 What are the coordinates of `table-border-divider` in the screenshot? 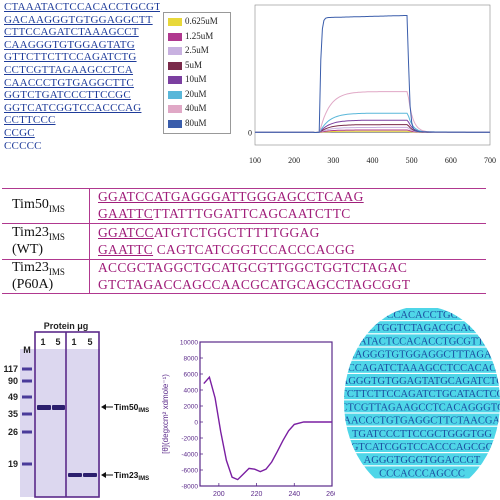 It's located at (89, 241).